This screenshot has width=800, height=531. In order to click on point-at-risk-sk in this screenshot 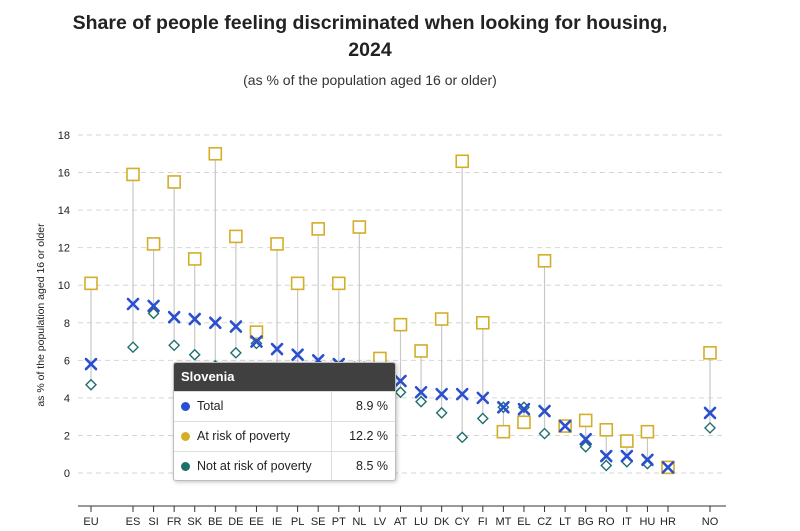, I will do `click(194, 259)`.